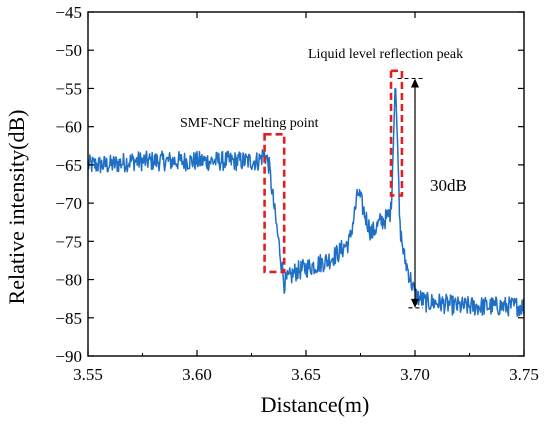  I want to click on annotation-liquid-level: Liquid level reflection peak, so click(385, 54).